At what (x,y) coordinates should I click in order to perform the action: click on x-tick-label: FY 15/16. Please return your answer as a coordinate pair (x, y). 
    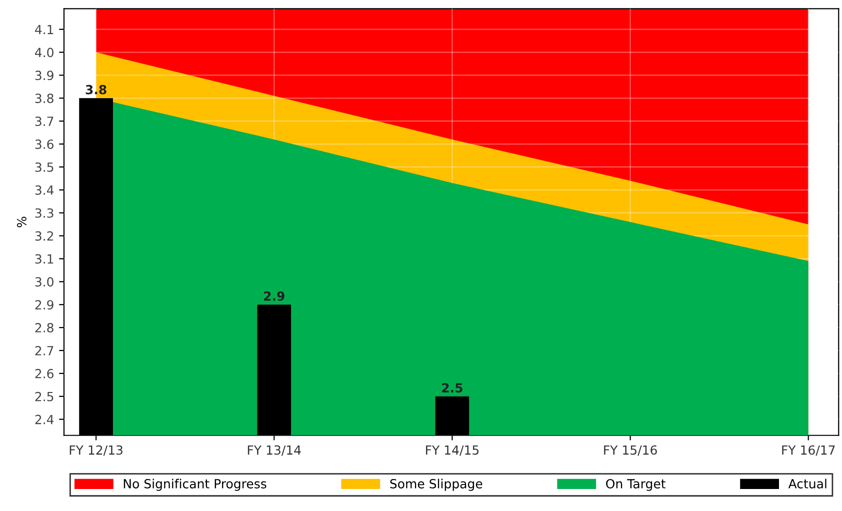
    Looking at the image, I should click on (630, 450).